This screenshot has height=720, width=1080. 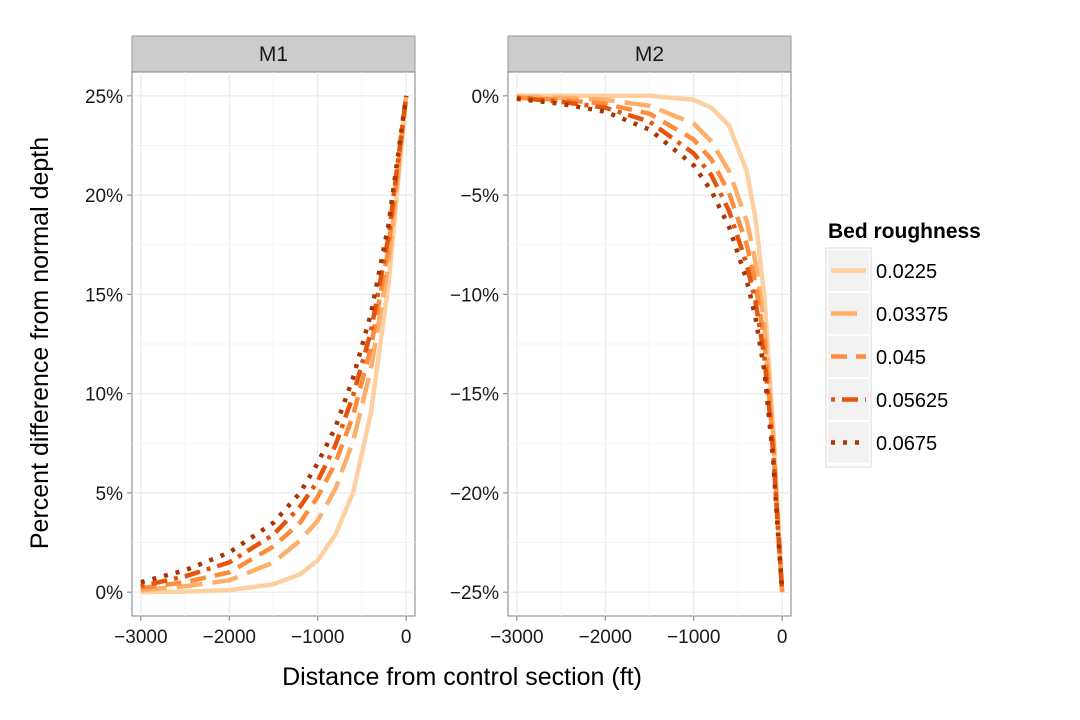 I want to click on legend-item: 0.0225, so click(x=881, y=270).